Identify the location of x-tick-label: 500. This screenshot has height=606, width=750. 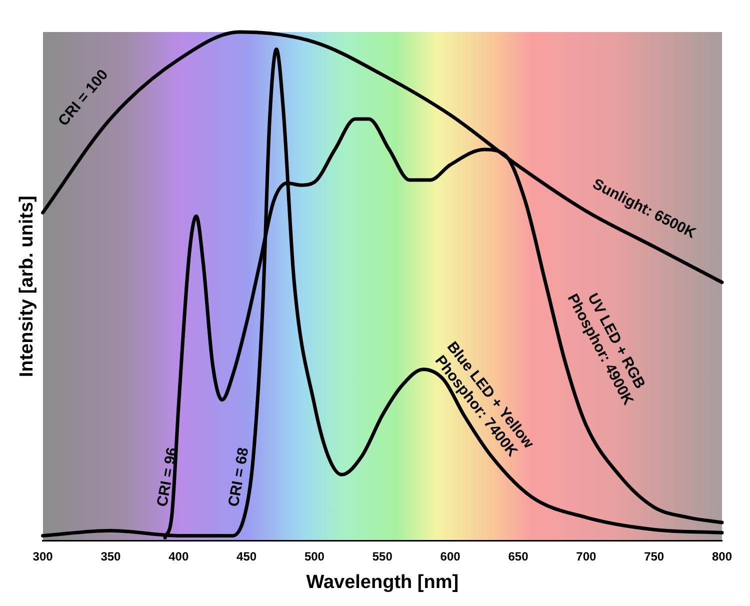
(314, 556).